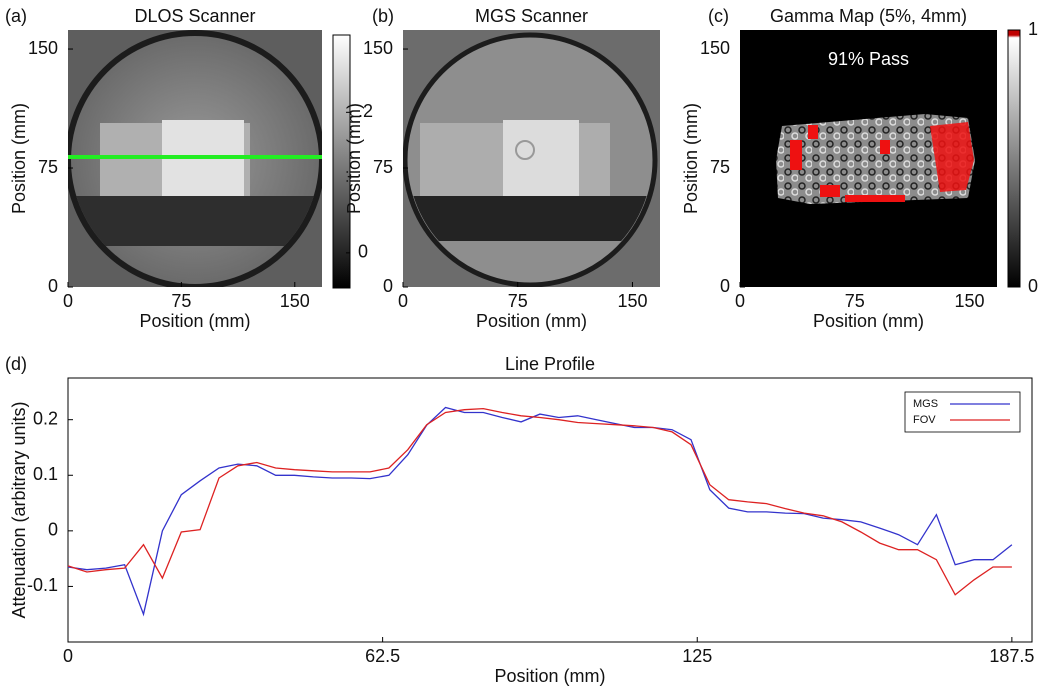 The image size is (1050, 695). I want to click on y-tick-label: -0.1, so click(42, 585).